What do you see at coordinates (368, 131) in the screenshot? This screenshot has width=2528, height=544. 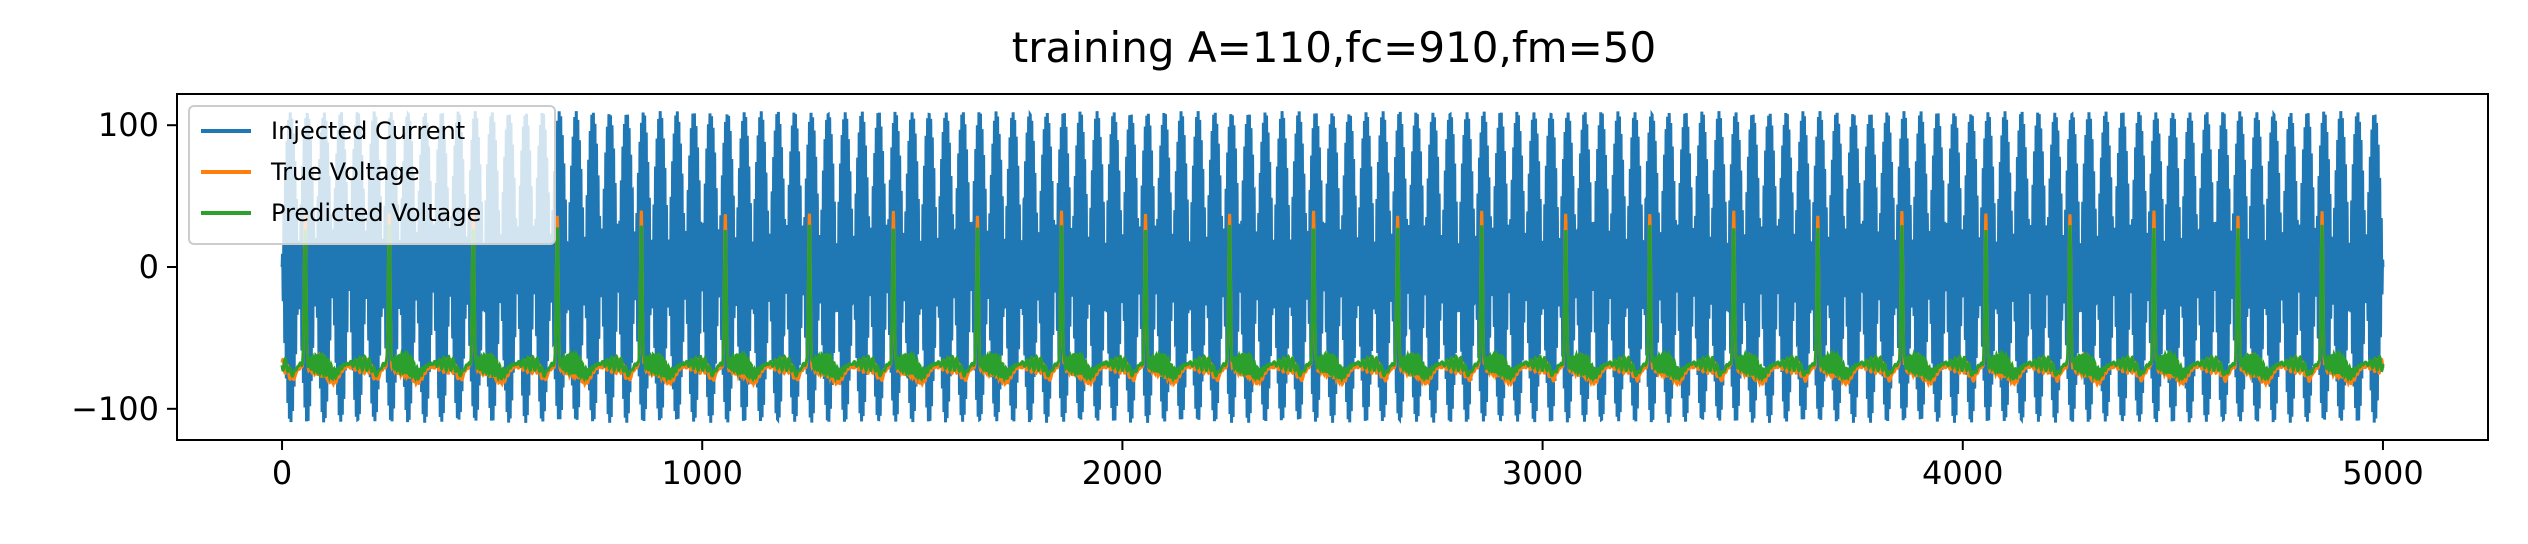 I see `legend-label: Injected Current` at bounding box center [368, 131].